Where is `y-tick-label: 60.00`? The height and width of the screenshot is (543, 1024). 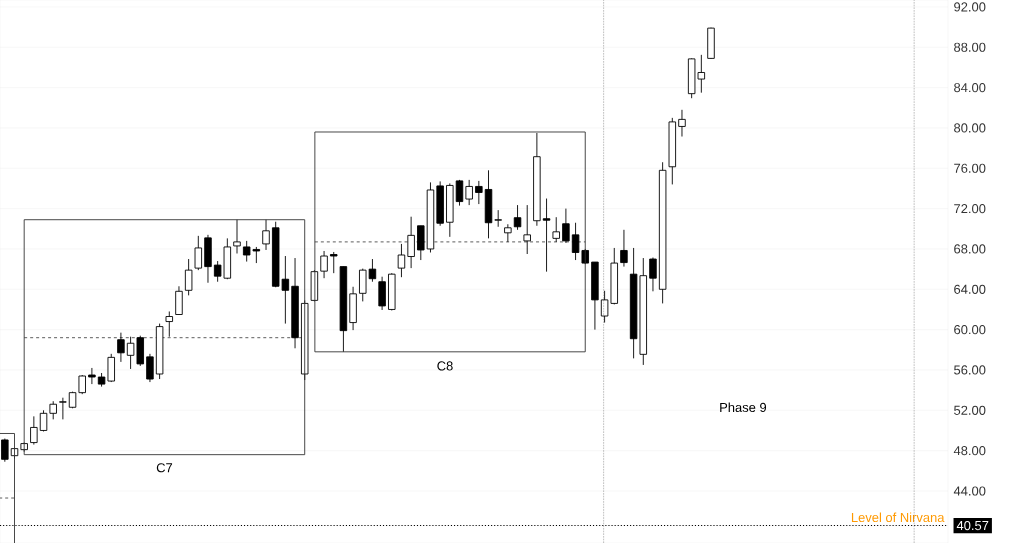
y-tick-label: 60.00 is located at coordinates (970, 330).